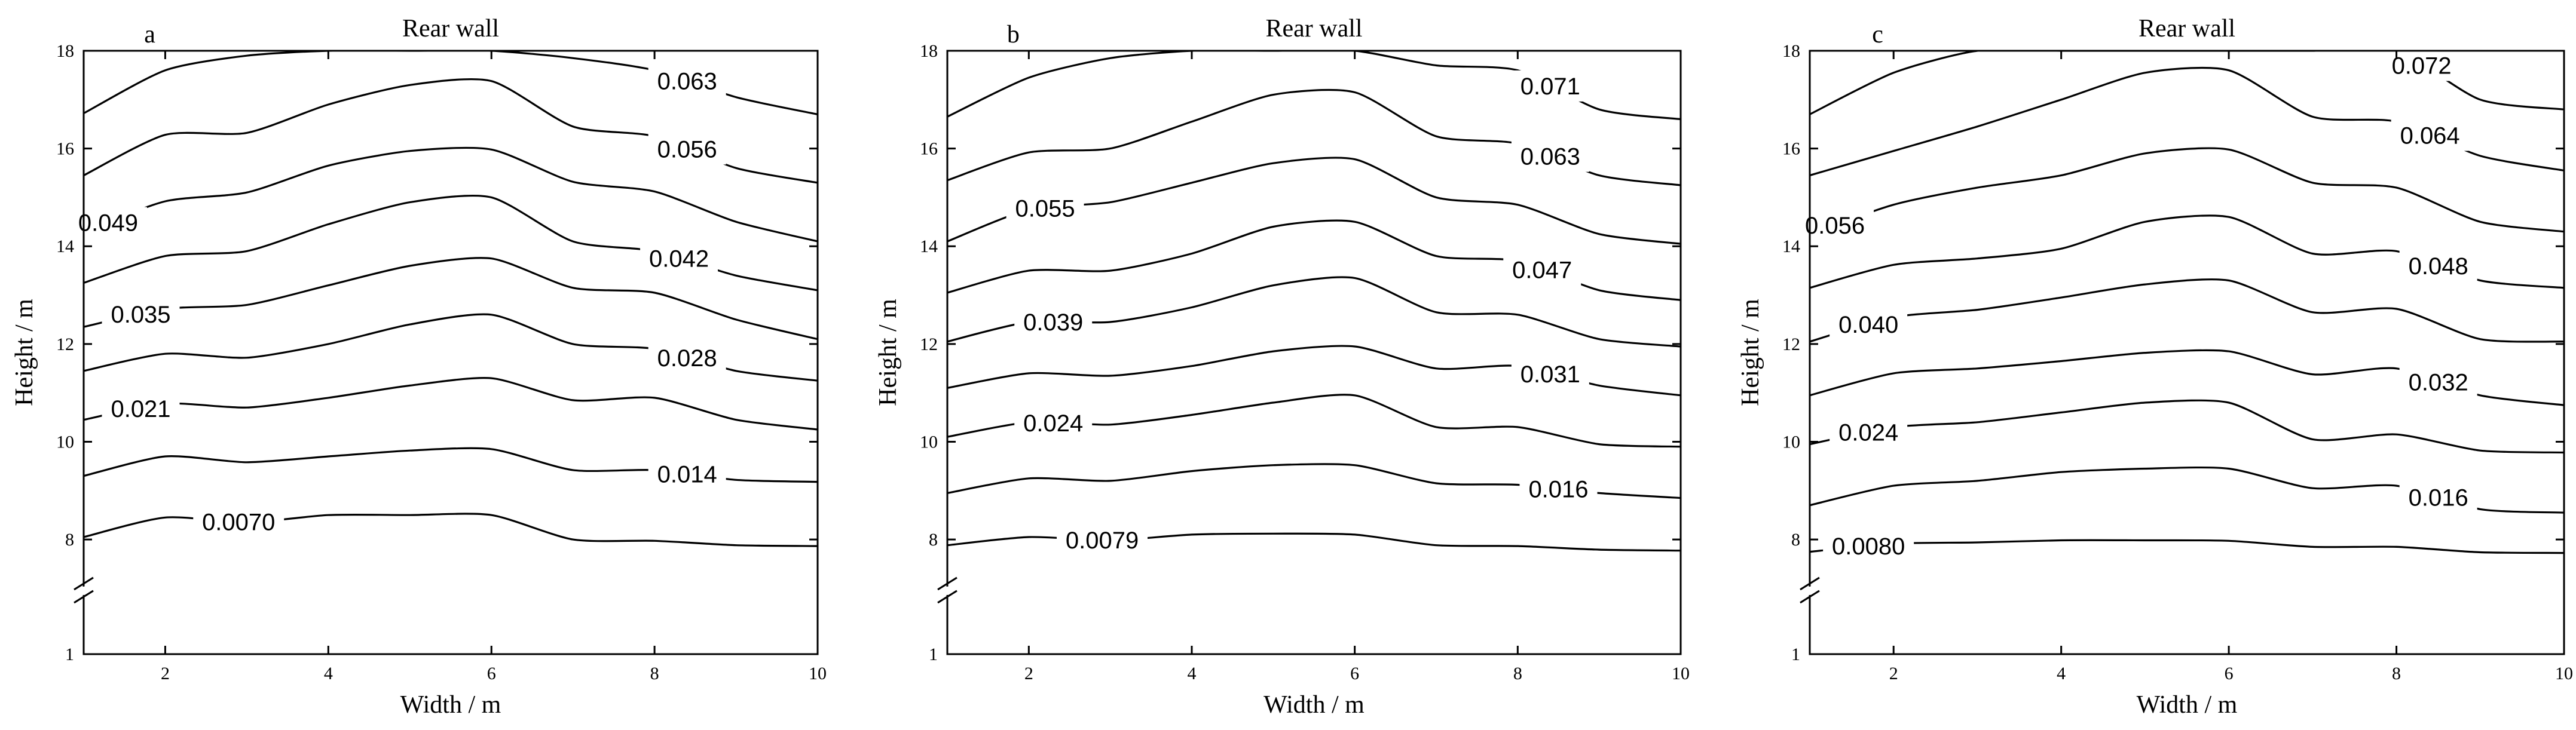 This screenshot has height=730, width=2576. What do you see at coordinates (2438, 498) in the screenshot?
I see `contour-label-0.016: 0.016` at bounding box center [2438, 498].